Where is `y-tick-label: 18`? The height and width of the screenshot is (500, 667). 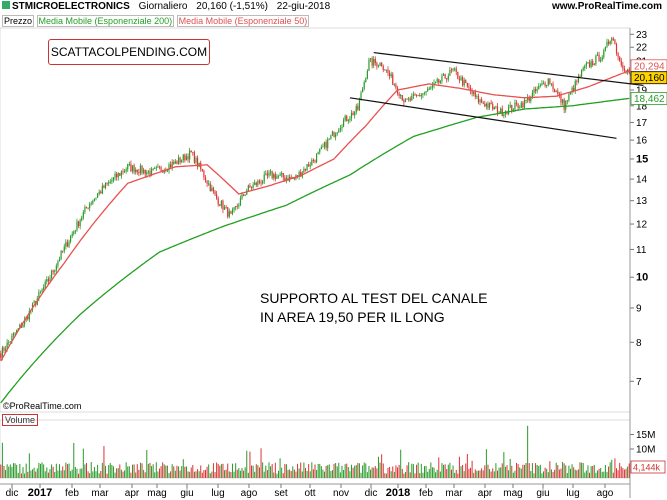
y-tick-label: 18 is located at coordinates (642, 106).